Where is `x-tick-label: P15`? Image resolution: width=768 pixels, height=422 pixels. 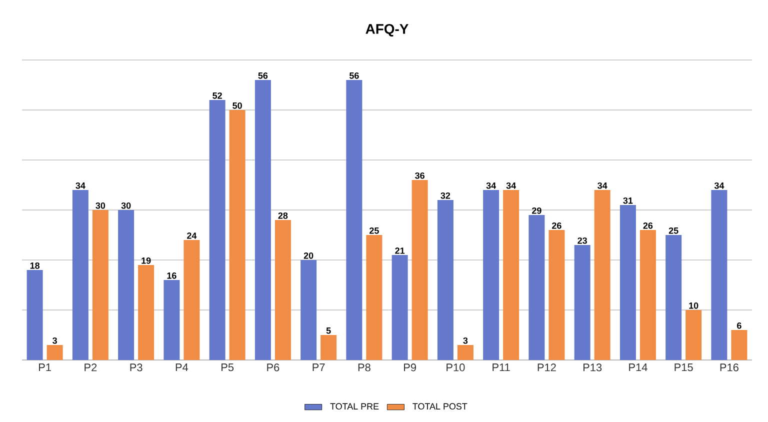
x-tick-label: P15 is located at coordinates (683, 368).